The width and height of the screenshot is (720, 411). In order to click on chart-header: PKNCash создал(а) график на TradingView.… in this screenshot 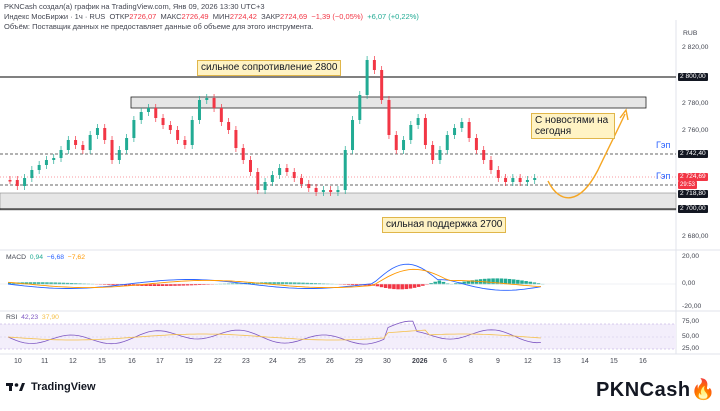, I will do `click(211, 17)`.